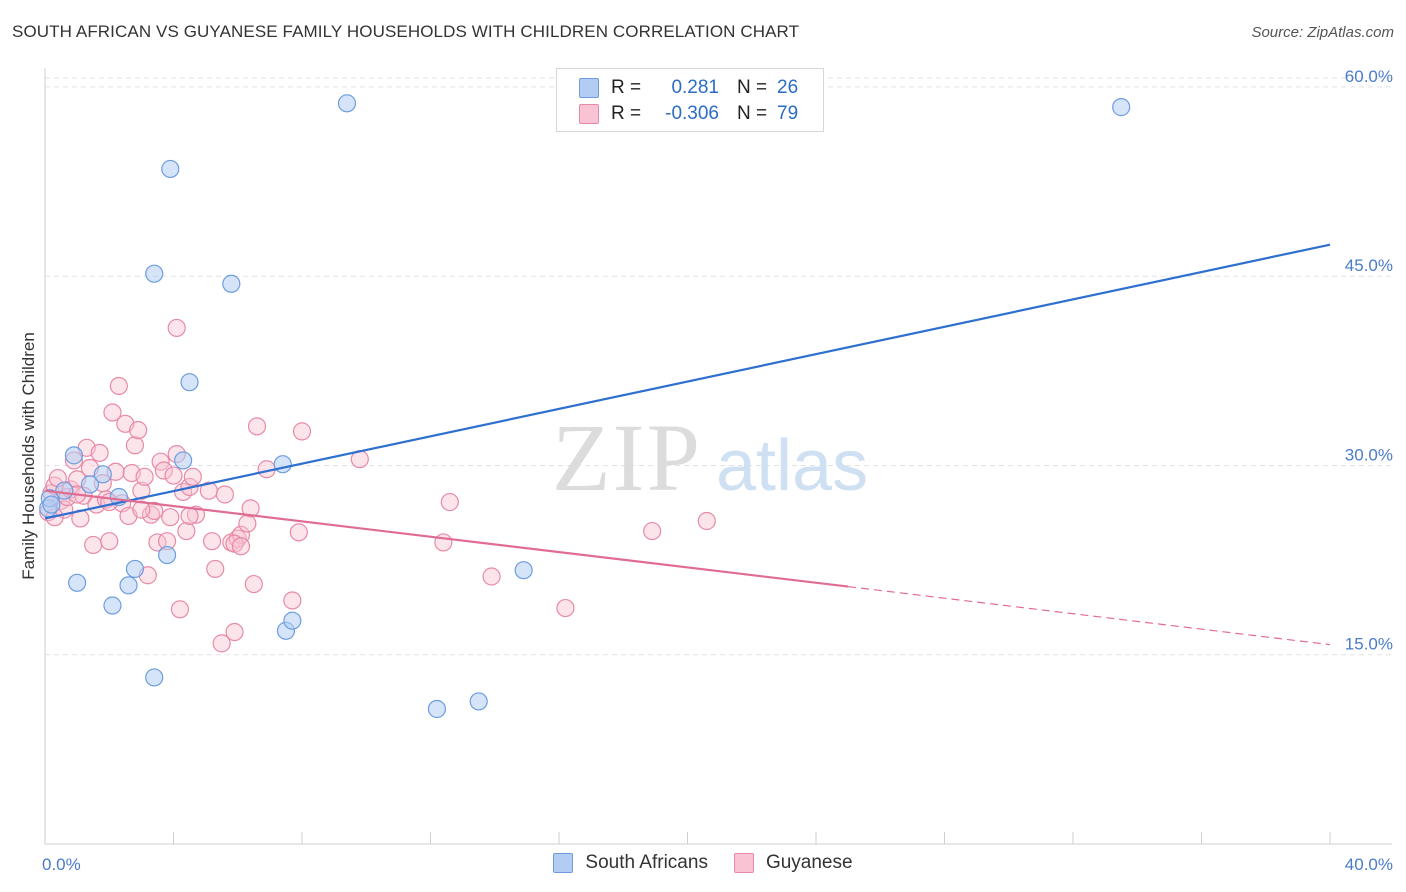  Describe the element at coordinates (809, 862) in the screenshot. I see `legend-label-guyanese: Guyanese` at that location.